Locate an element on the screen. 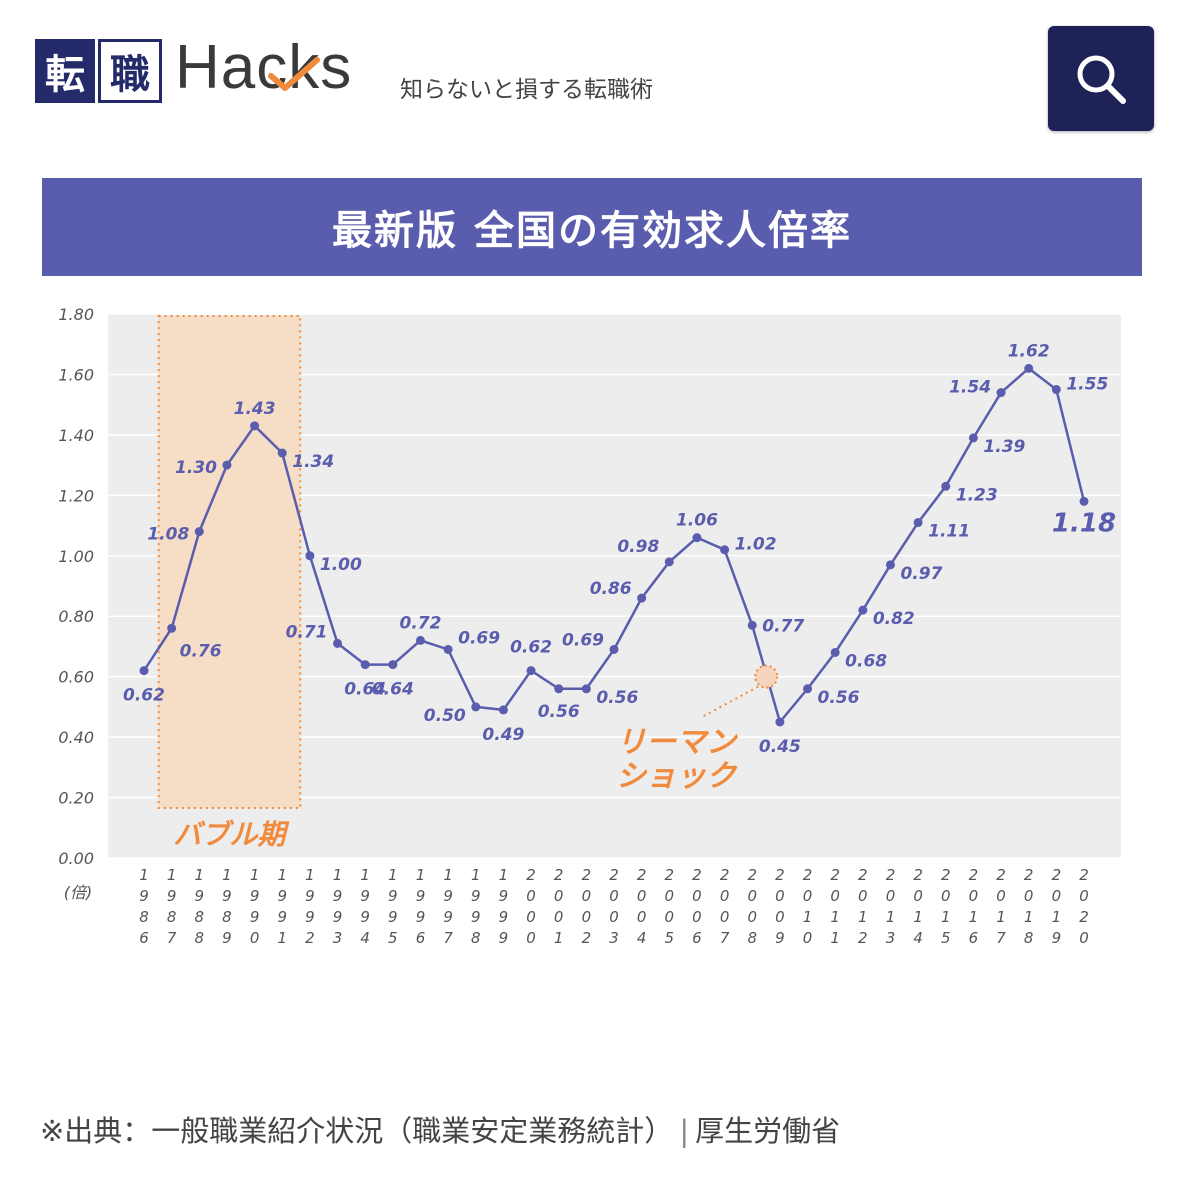 This screenshot has width=1183, height=1200. y-tick-label: 0.20 is located at coordinates (76, 798).